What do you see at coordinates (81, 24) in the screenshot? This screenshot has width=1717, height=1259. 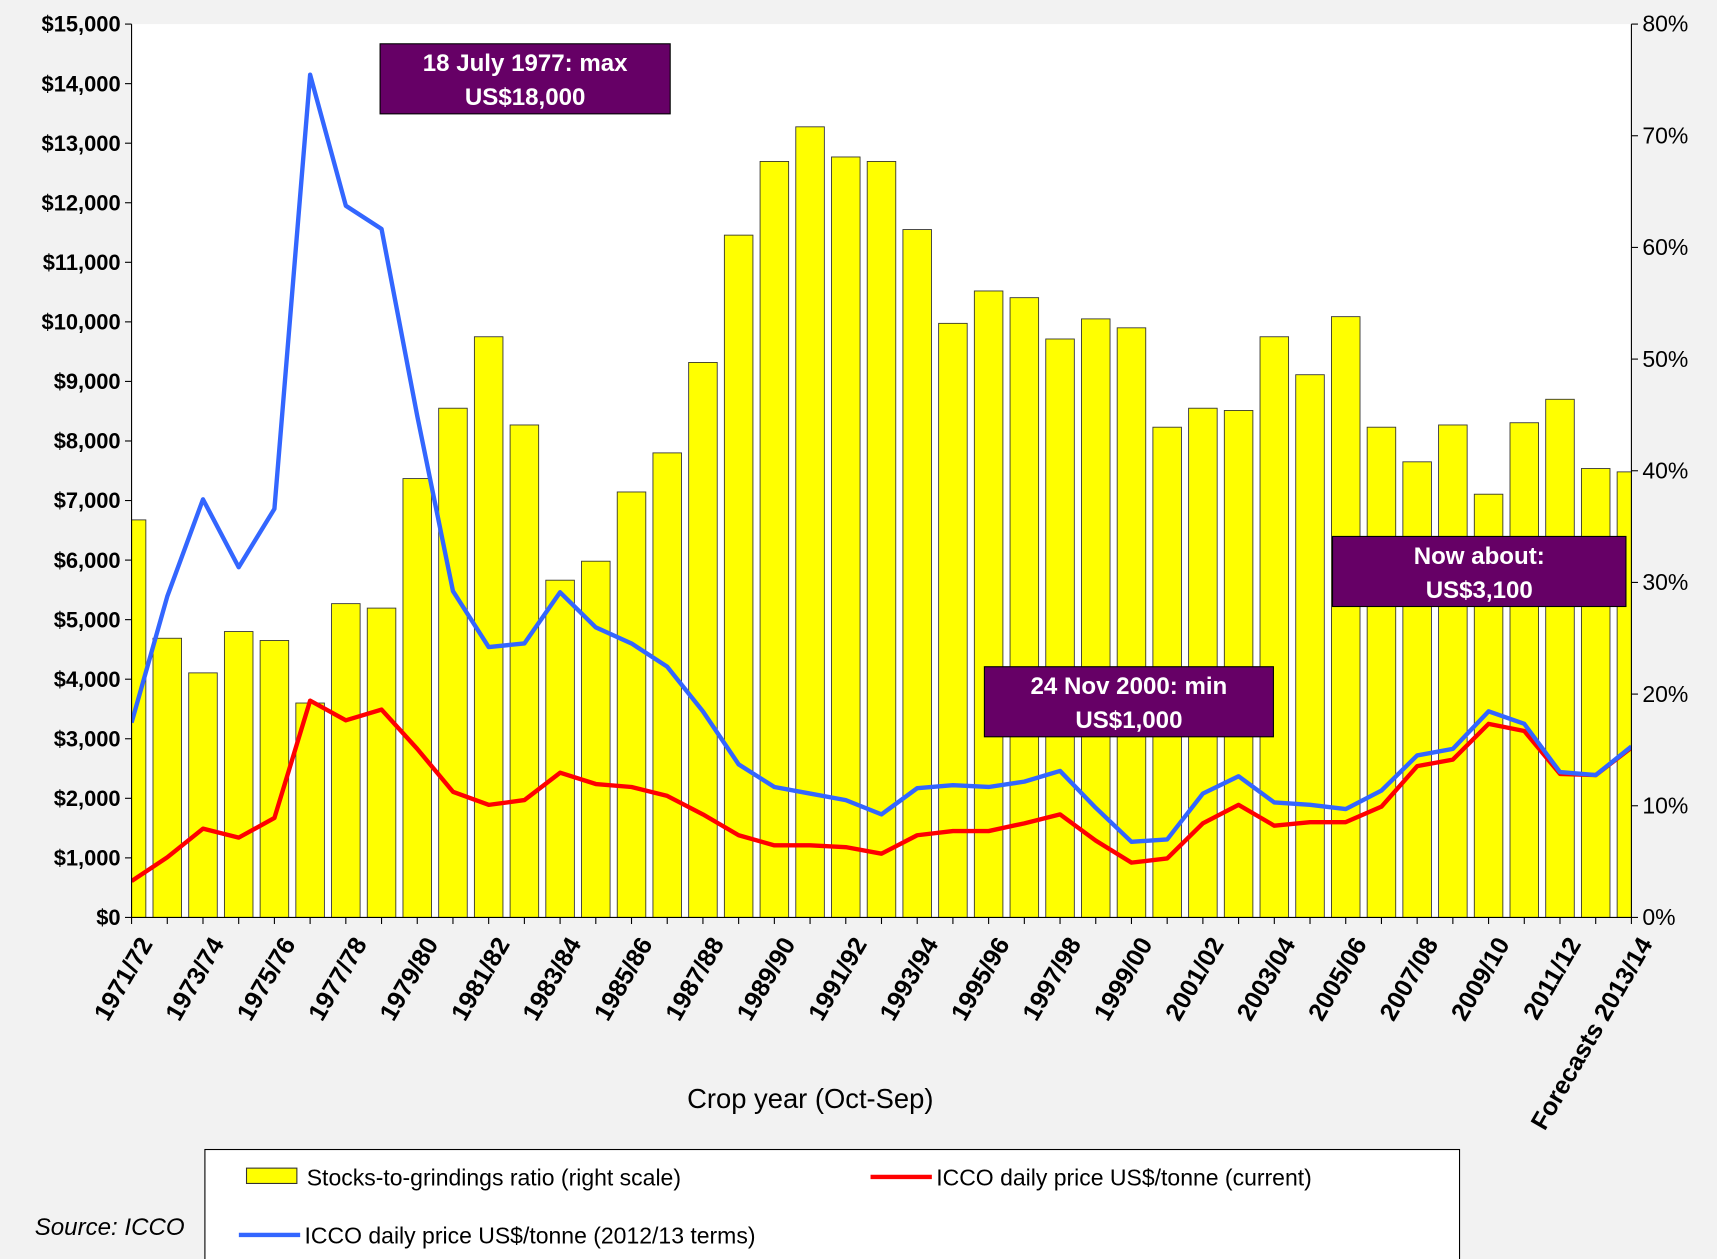 I see `y-tick-label: $15,000` at bounding box center [81, 24].